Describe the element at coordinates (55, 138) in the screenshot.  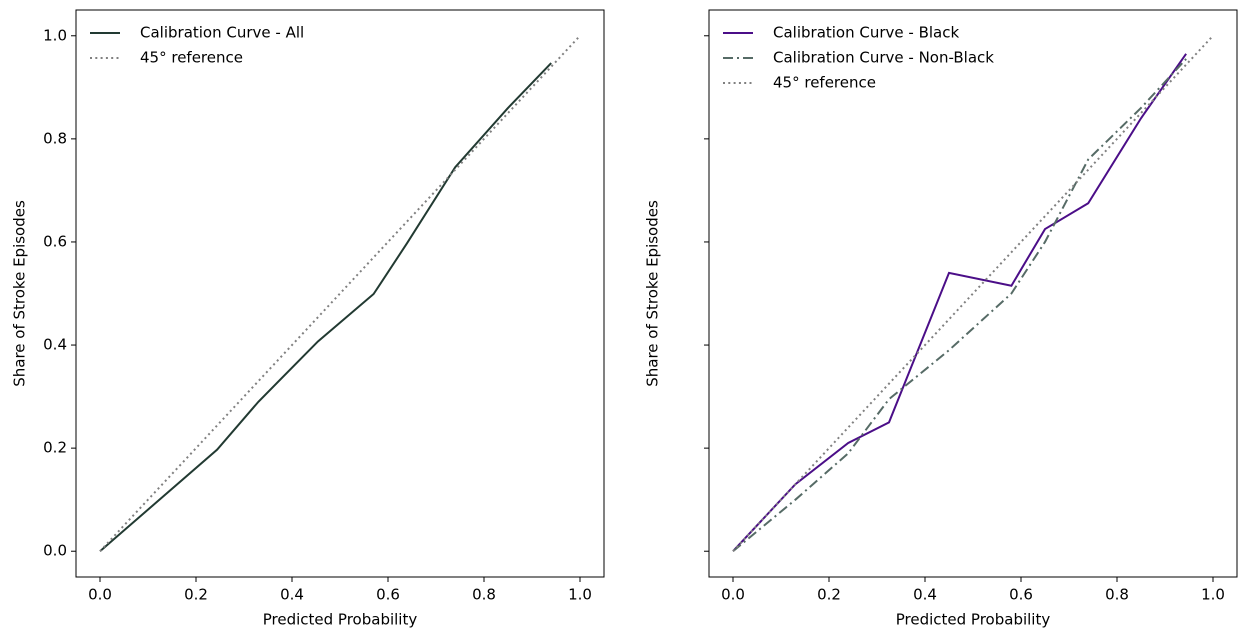
I see `y-tick-label: 0.8` at that location.